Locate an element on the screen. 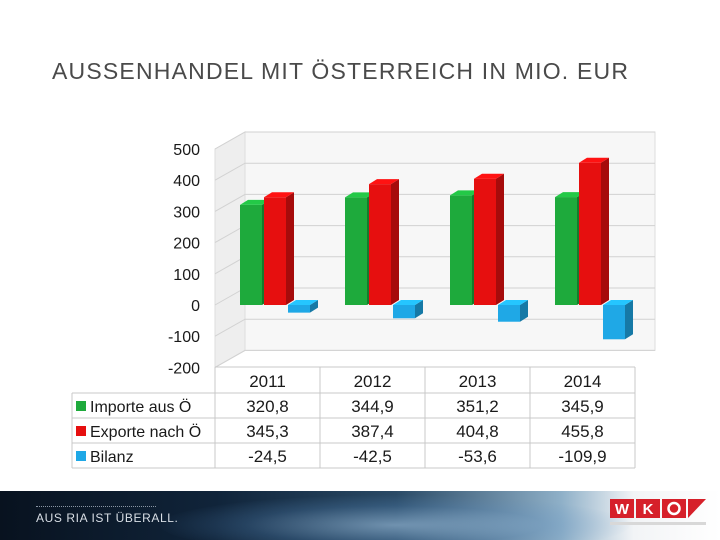 The height and width of the screenshot is (540, 720). x-category-label: 2014 is located at coordinates (583, 381).